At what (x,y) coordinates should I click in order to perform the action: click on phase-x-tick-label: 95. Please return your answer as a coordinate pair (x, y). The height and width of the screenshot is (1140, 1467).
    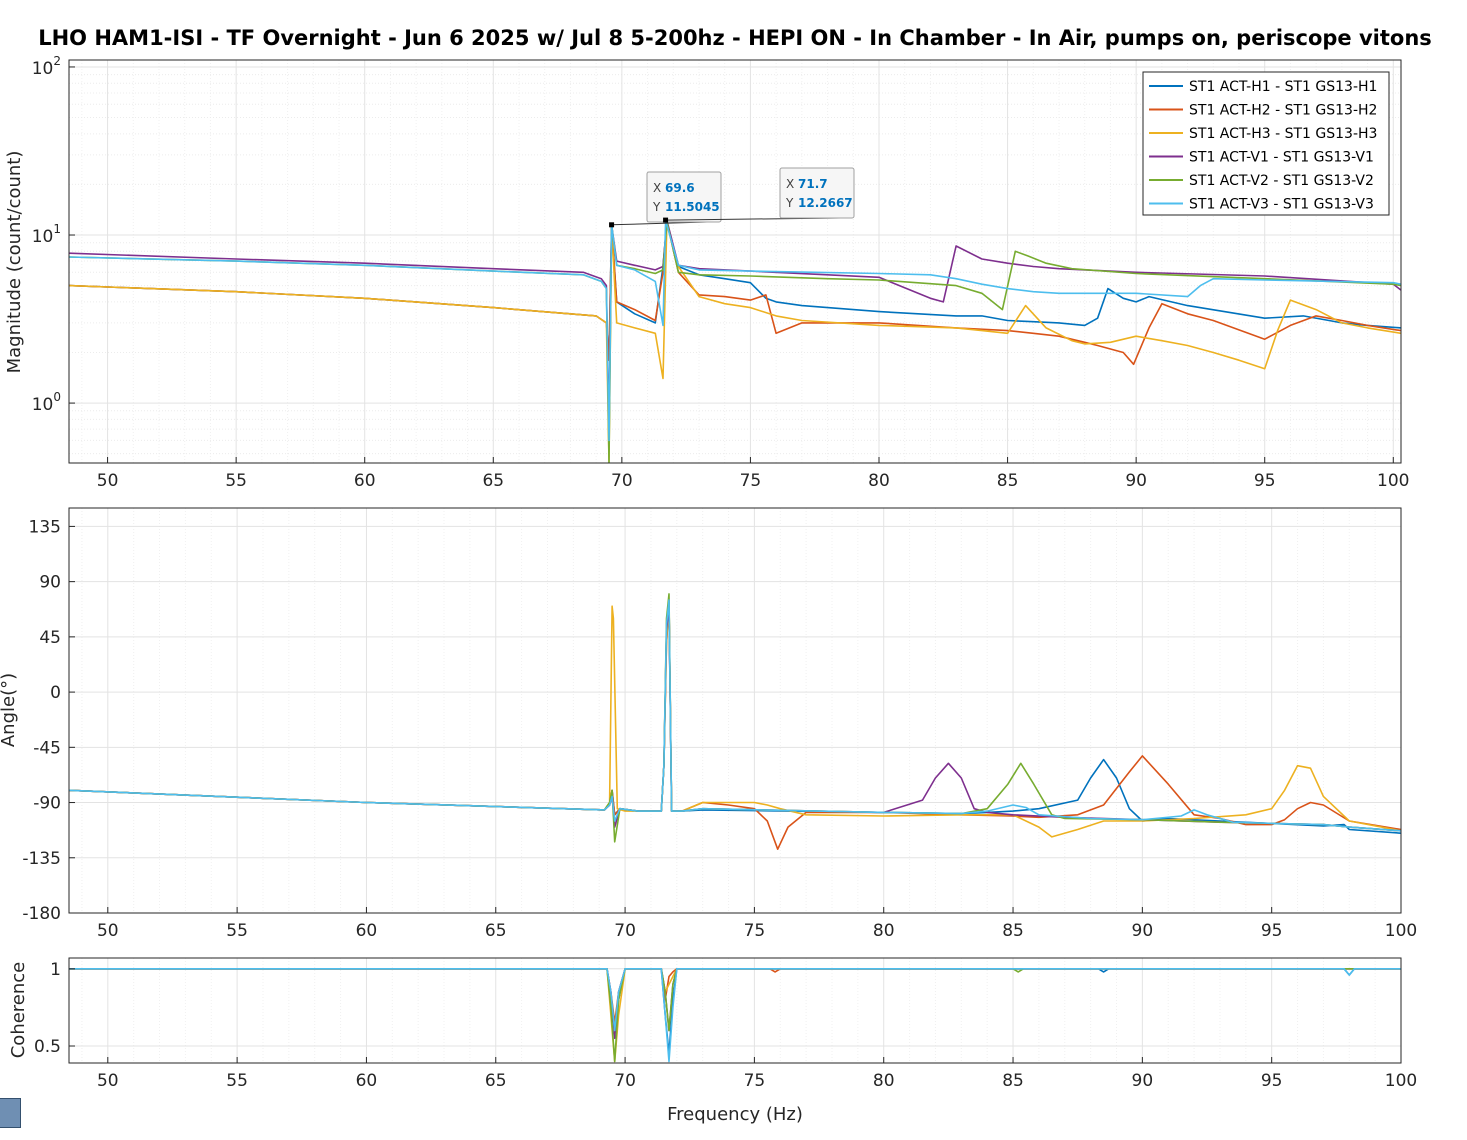
    Looking at the image, I should click on (1272, 931).